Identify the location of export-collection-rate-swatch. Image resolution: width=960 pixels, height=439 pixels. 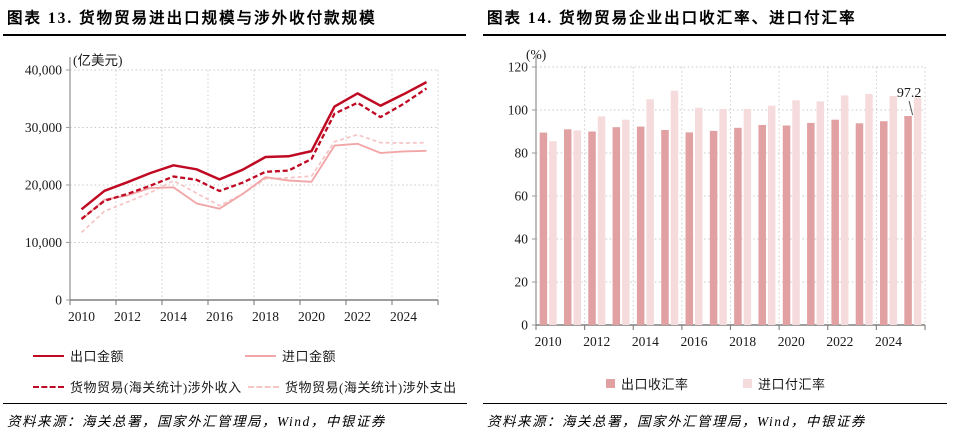
(610, 383).